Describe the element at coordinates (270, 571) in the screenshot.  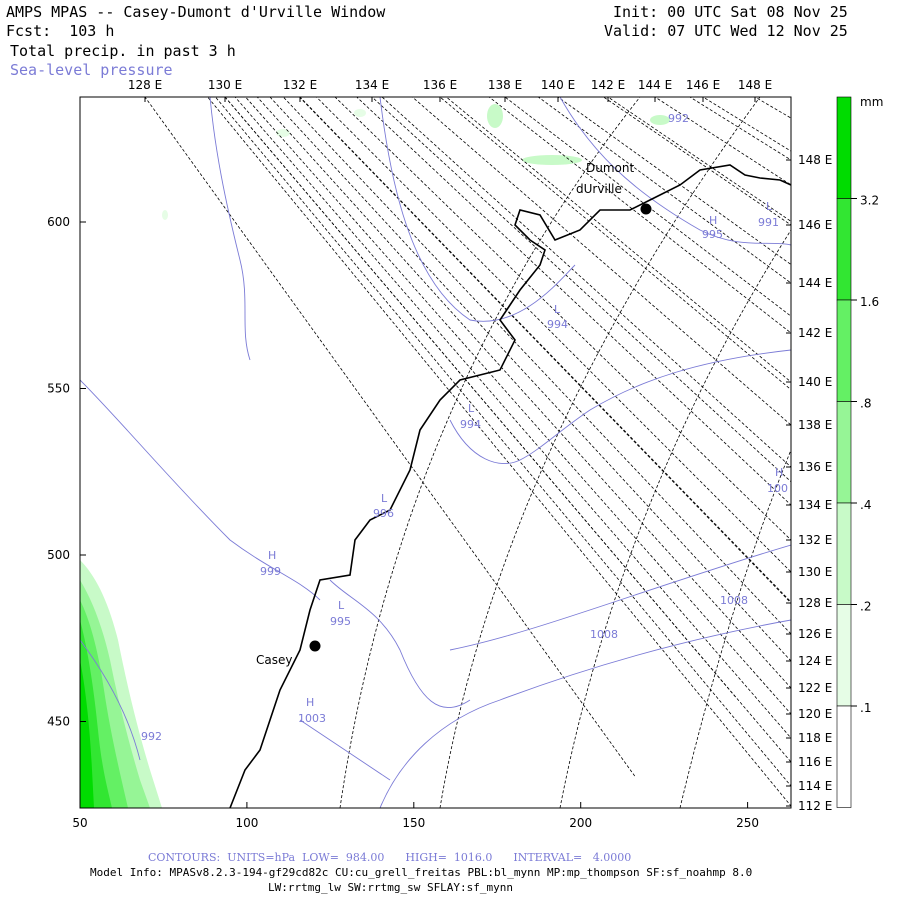
I see `pressure-value: 999` at that location.